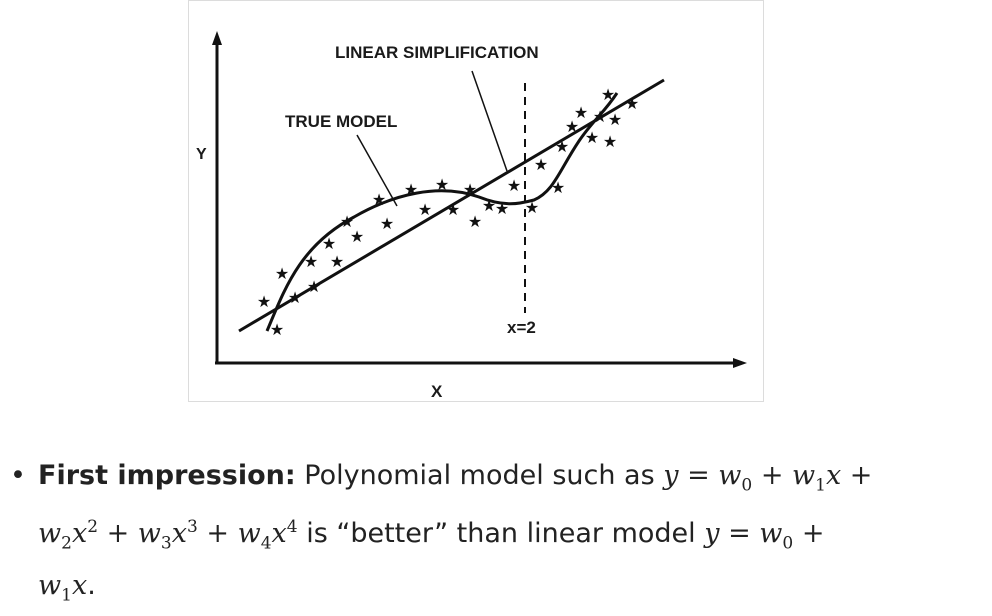 The height and width of the screenshot is (616, 992). I want to click on caption-line1-text: Polynomial model such as, so click(479, 475).